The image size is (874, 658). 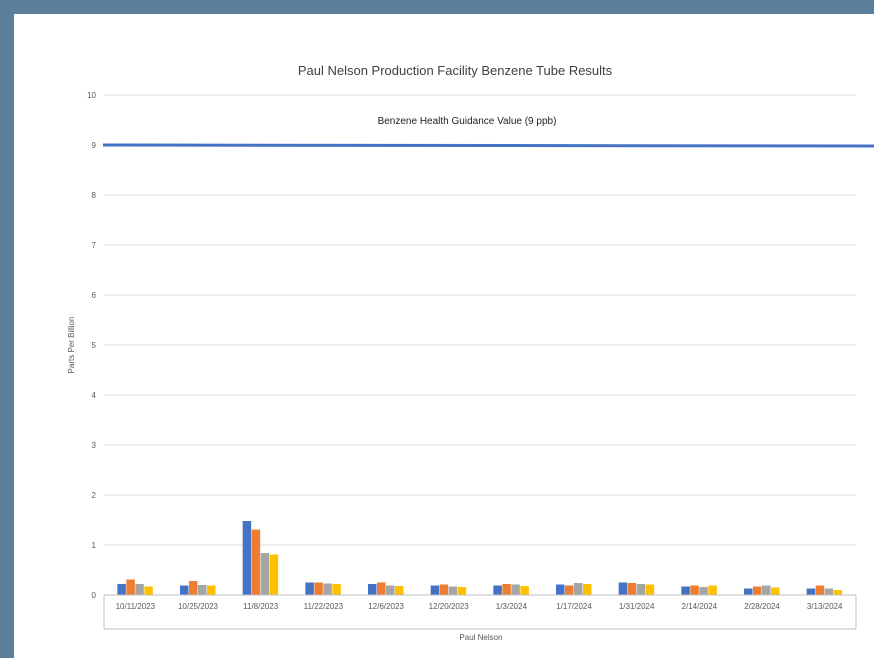 What do you see at coordinates (71, 345) in the screenshot?
I see `y-axis-title: Parts Per Billion` at bounding box center [71, 345].